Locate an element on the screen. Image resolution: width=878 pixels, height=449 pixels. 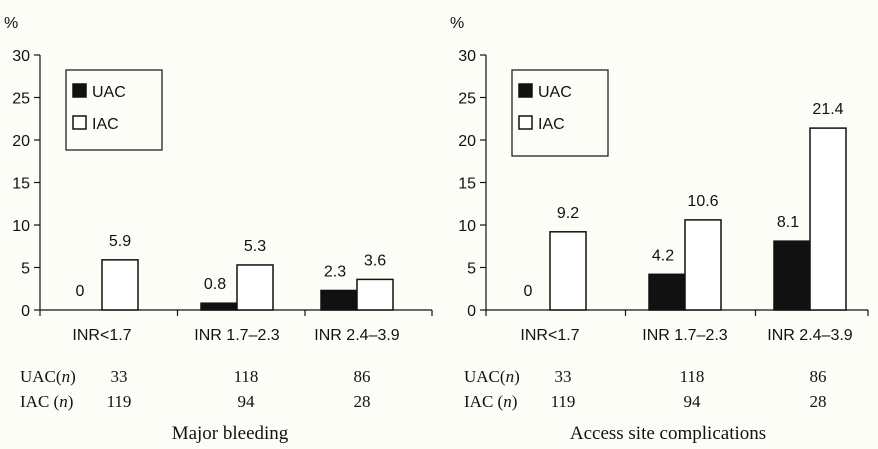
chart-caption: Major bleeding is located at coordinates (230, 433).